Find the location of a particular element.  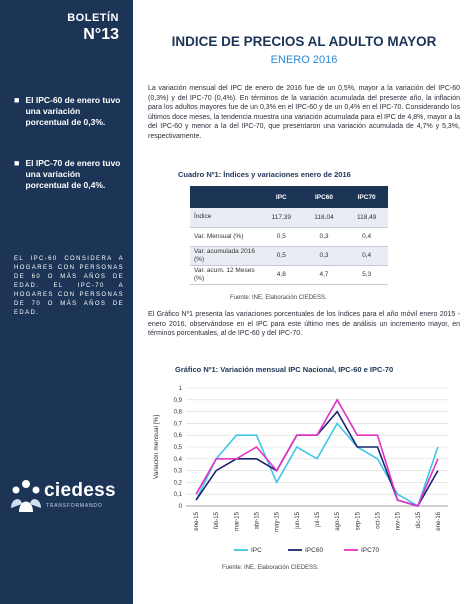

x-tick-label: abr-15 is located at coordinates (258, 520).